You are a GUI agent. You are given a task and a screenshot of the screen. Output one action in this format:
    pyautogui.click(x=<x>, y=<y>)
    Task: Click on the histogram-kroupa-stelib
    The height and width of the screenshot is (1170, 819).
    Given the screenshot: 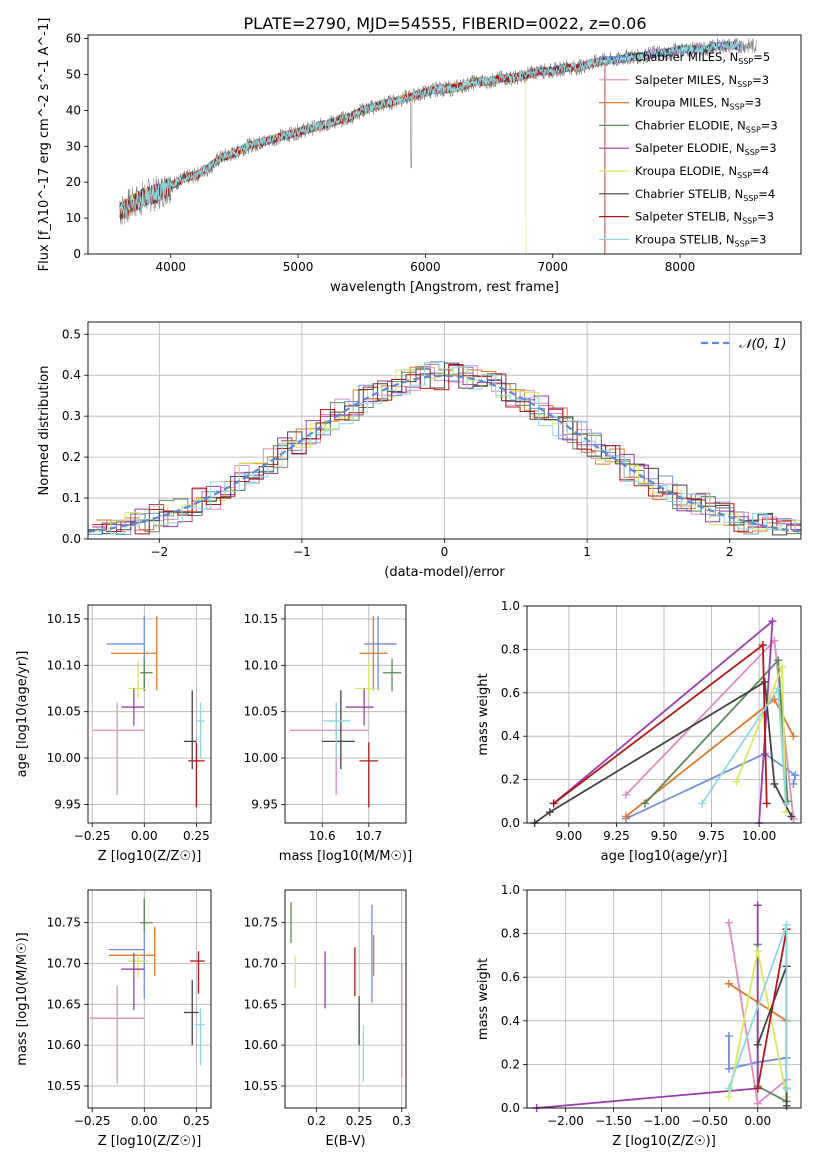 What is the action you would take?
    pyautogui.click(x=448, y=448)
    